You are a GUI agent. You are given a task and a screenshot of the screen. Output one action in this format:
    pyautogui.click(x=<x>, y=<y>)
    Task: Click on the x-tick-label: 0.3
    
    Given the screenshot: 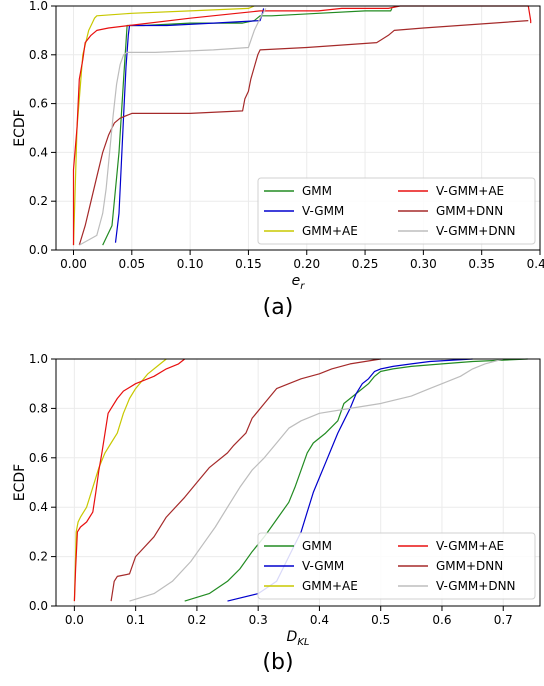 What is the action you would take?
    pyautogui.click(x=258, y=620)
    